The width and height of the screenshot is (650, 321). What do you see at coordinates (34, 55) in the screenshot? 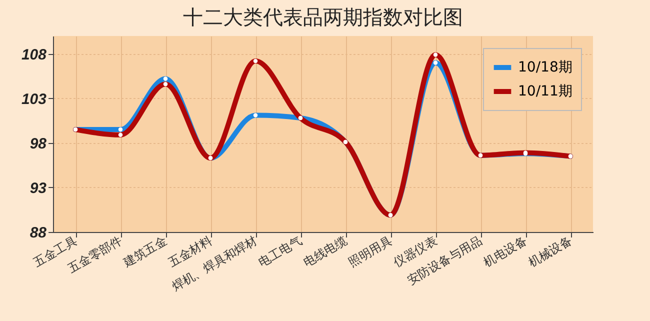
I see `y-tick-label: 108` at bounding box center [34, 55].